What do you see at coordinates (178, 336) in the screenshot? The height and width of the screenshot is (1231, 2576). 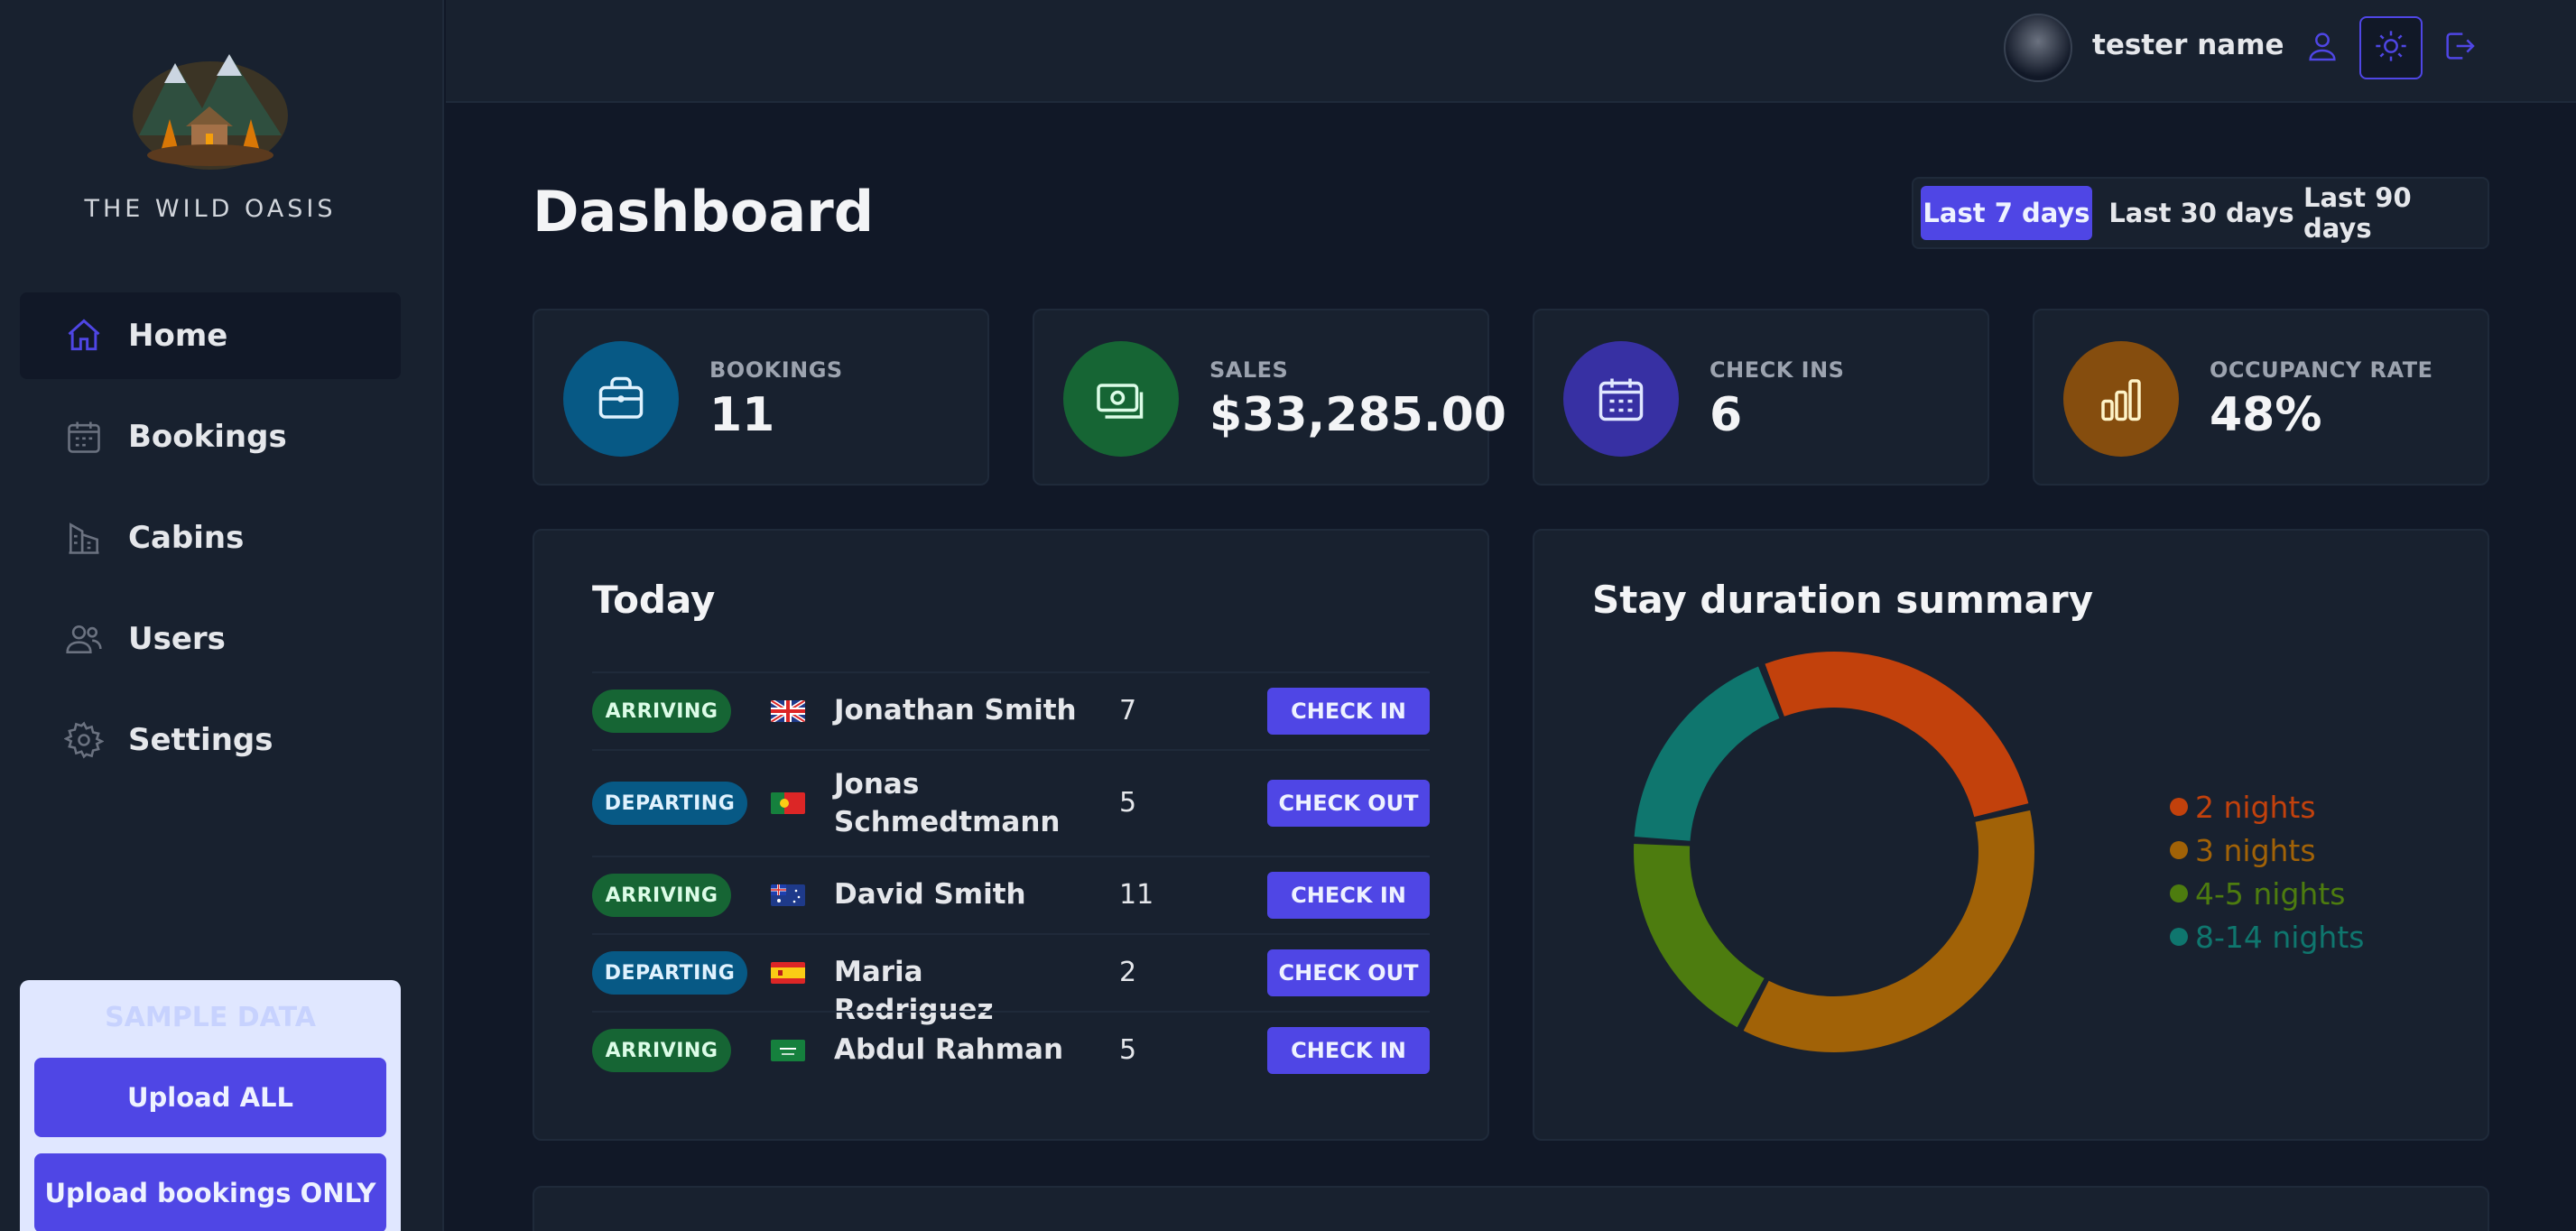 I see `sidebar-item-label: Home` at bounding box center [178, 336].